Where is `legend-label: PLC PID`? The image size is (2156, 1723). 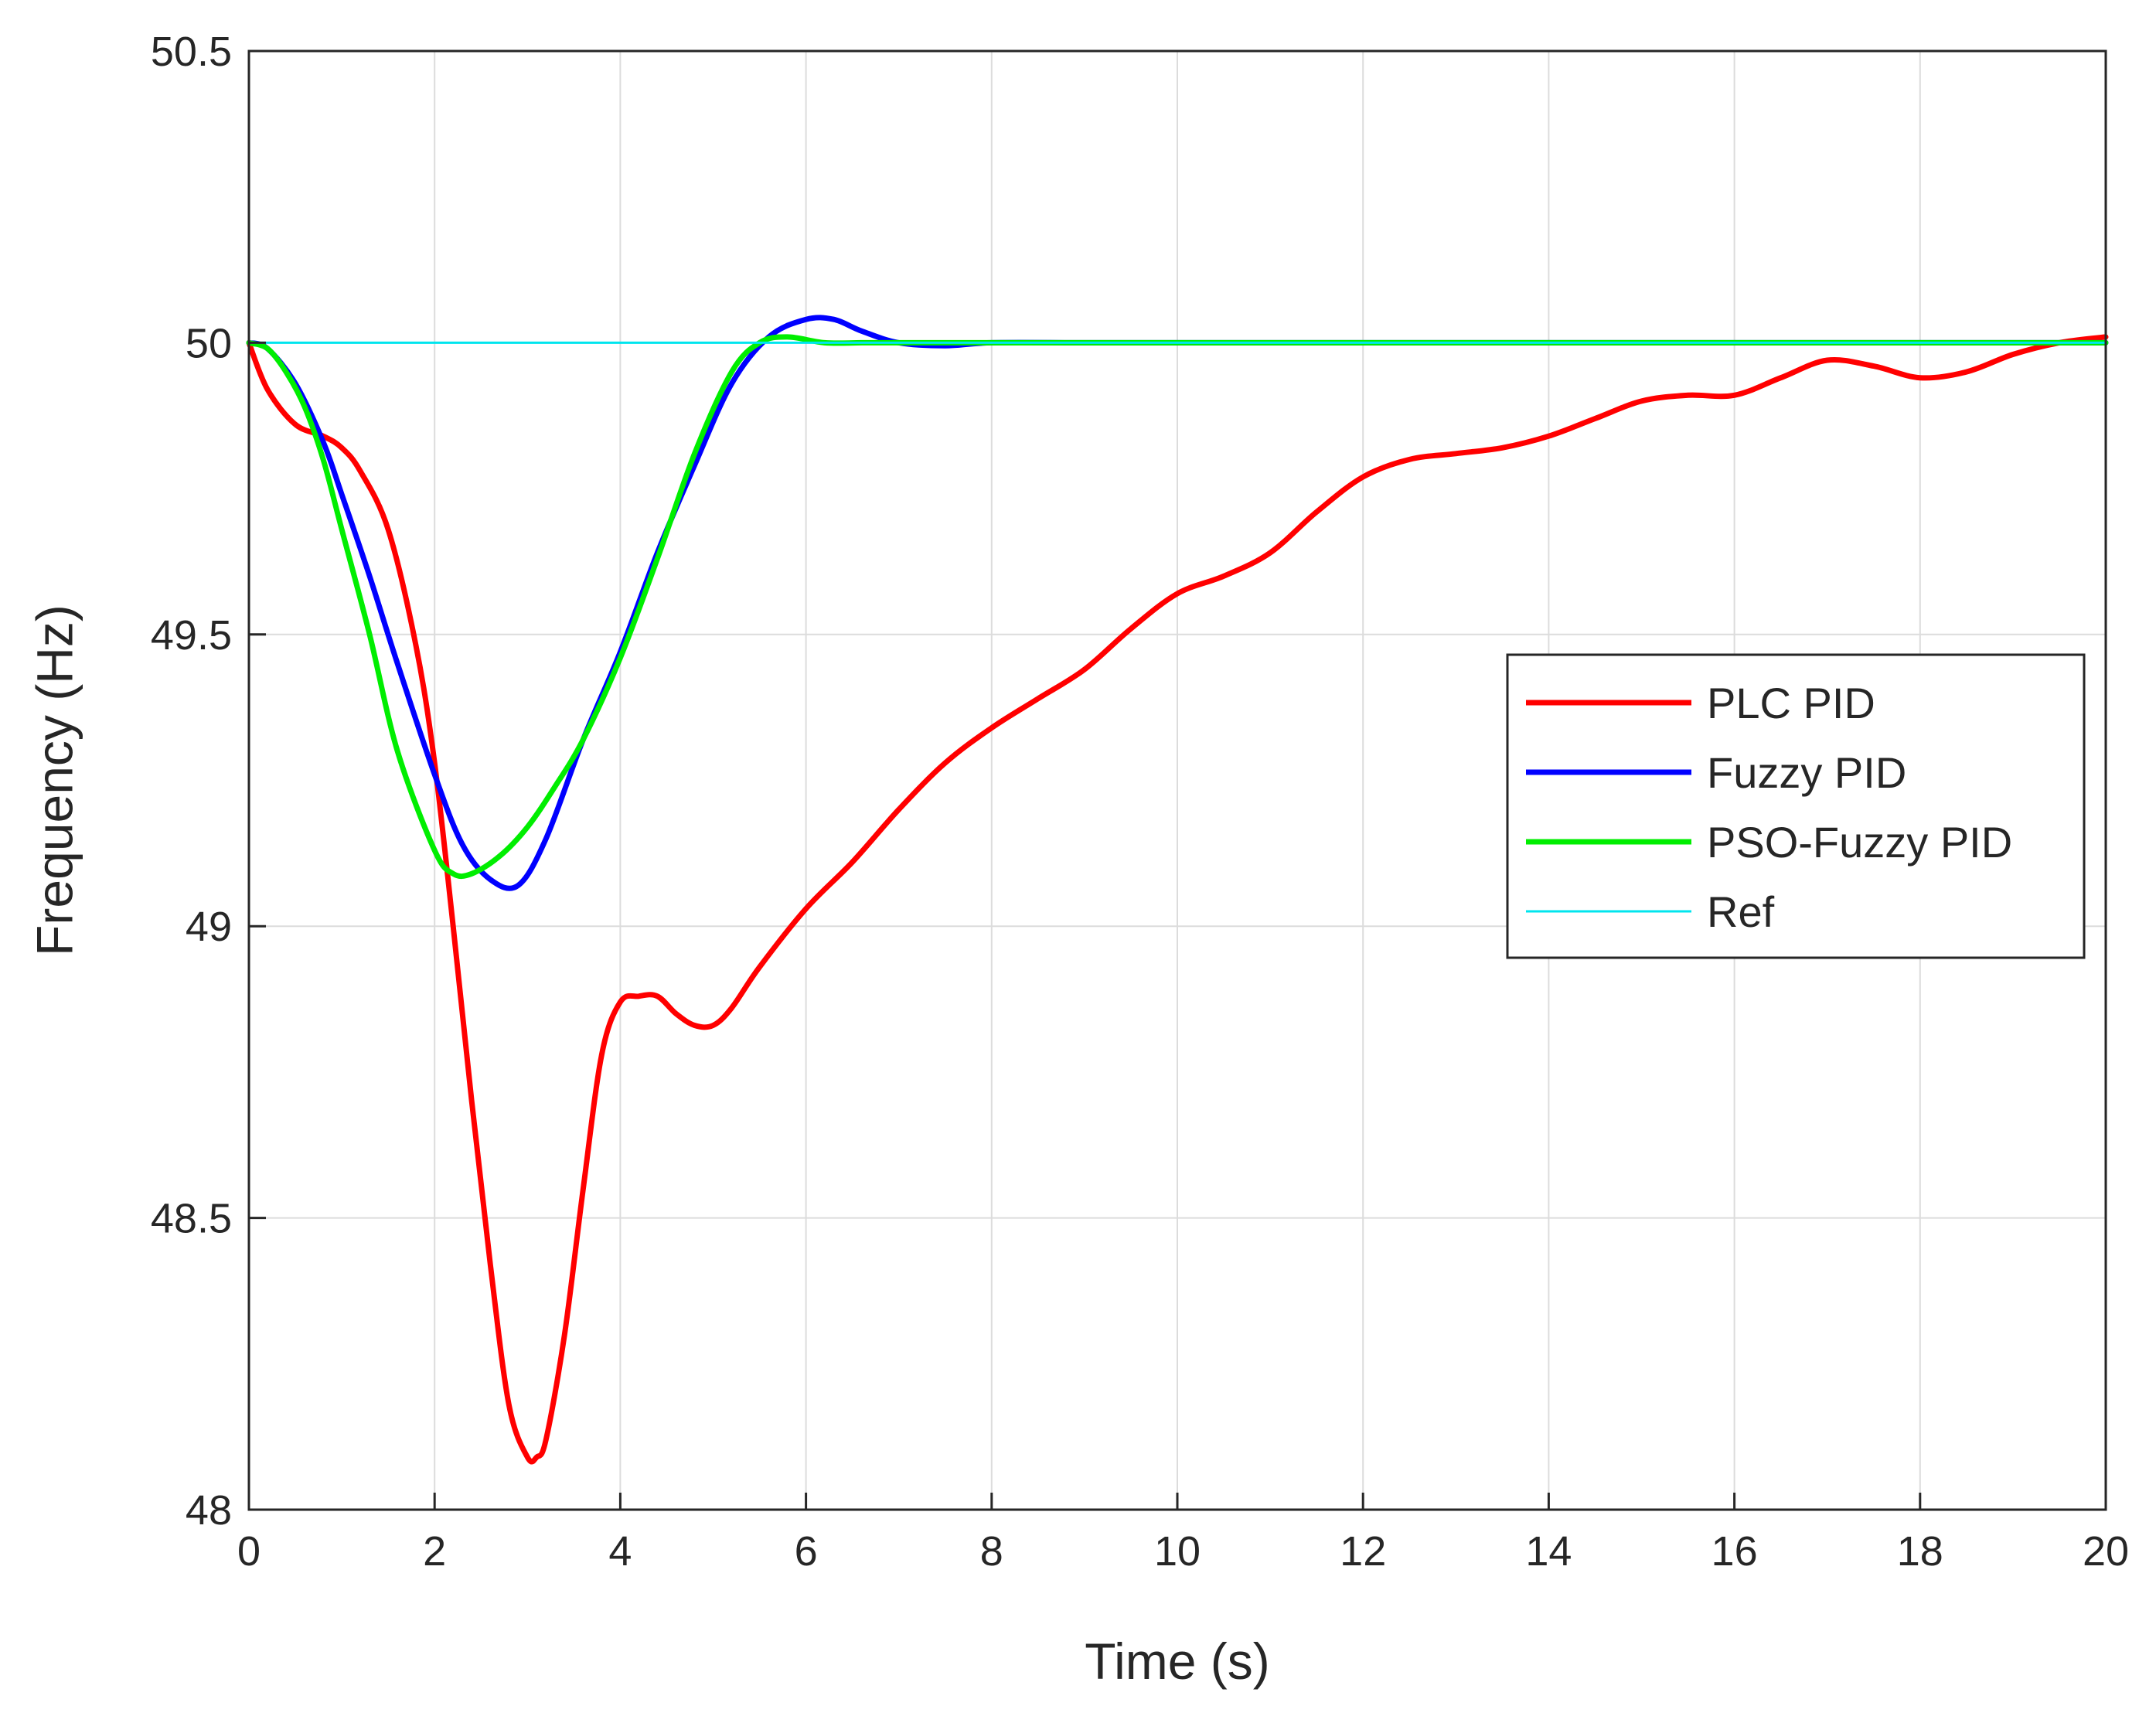 legend-label: PLC PID is located at coordinates (1791, 703).